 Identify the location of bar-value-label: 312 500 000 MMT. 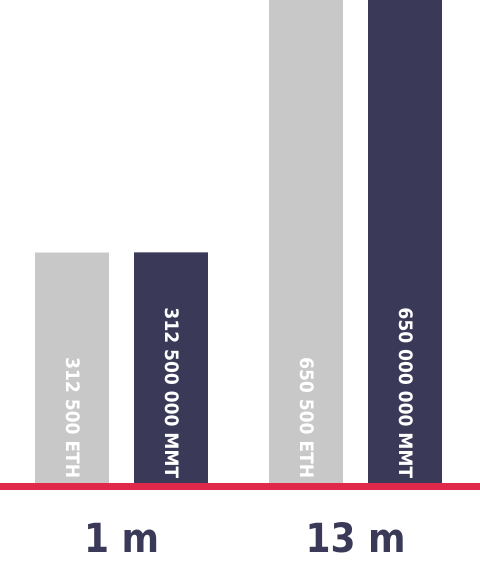
(171, 392).